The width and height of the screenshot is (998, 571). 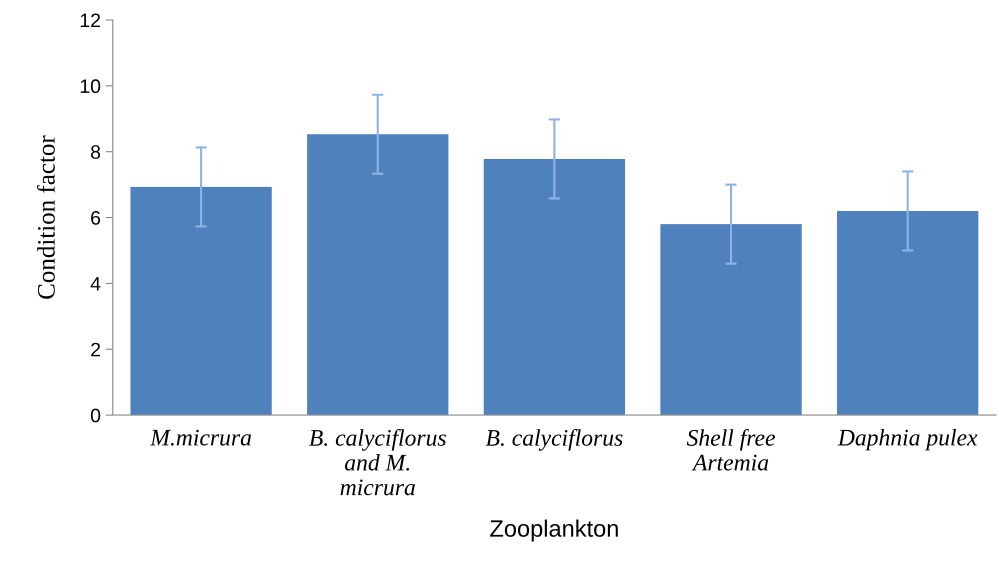 I want to click on x-axis-title: Zooplankton, so click(x=554, y=531).